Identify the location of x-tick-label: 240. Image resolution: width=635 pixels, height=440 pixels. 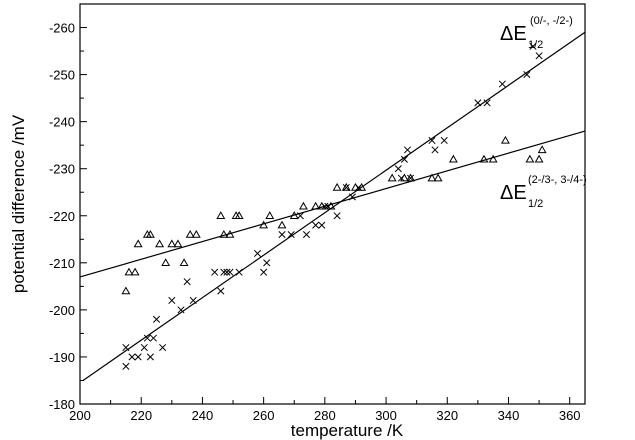
(203, 415).